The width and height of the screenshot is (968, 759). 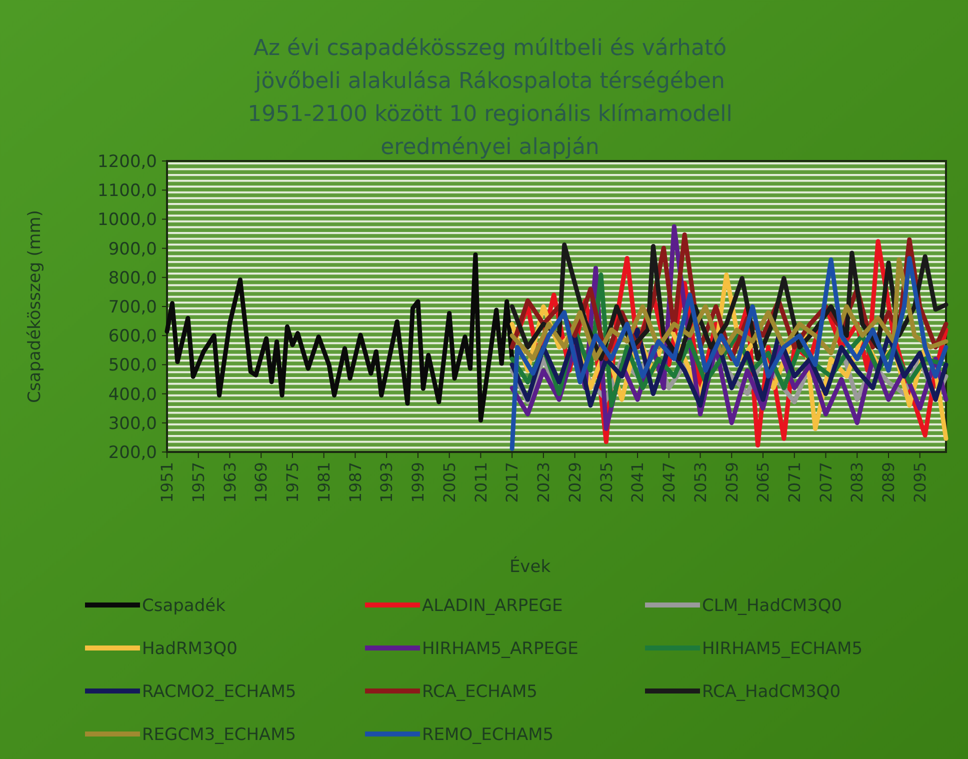 I want to click on legend-label: ALADIN_ARPEGE, so click(x=492, y=606).